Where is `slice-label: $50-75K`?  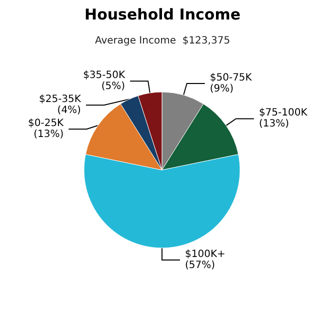 slice-label: $50-75K is located at coordinates (231, 78).